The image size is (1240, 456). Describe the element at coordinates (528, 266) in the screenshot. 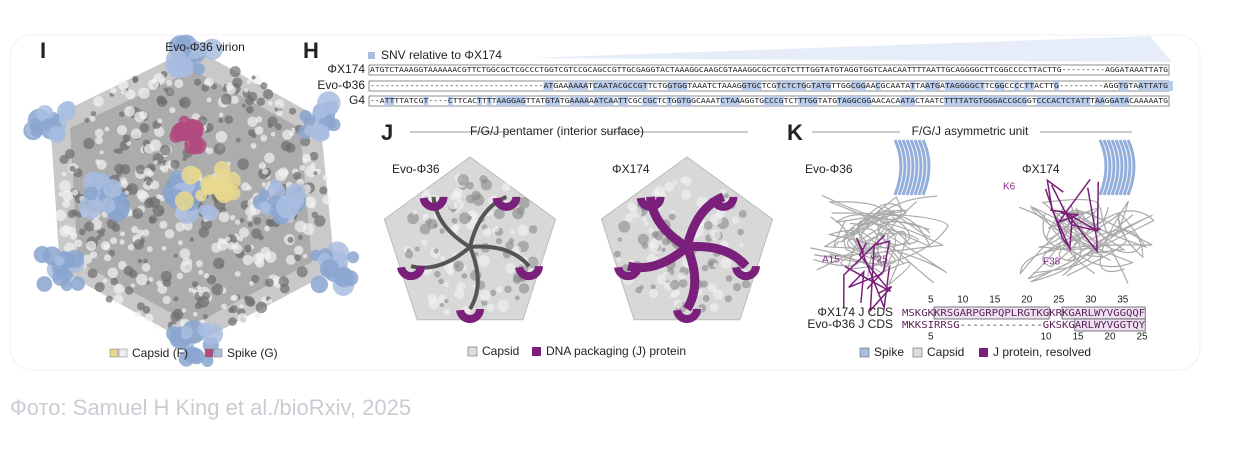

I see `j-protein` at that location.